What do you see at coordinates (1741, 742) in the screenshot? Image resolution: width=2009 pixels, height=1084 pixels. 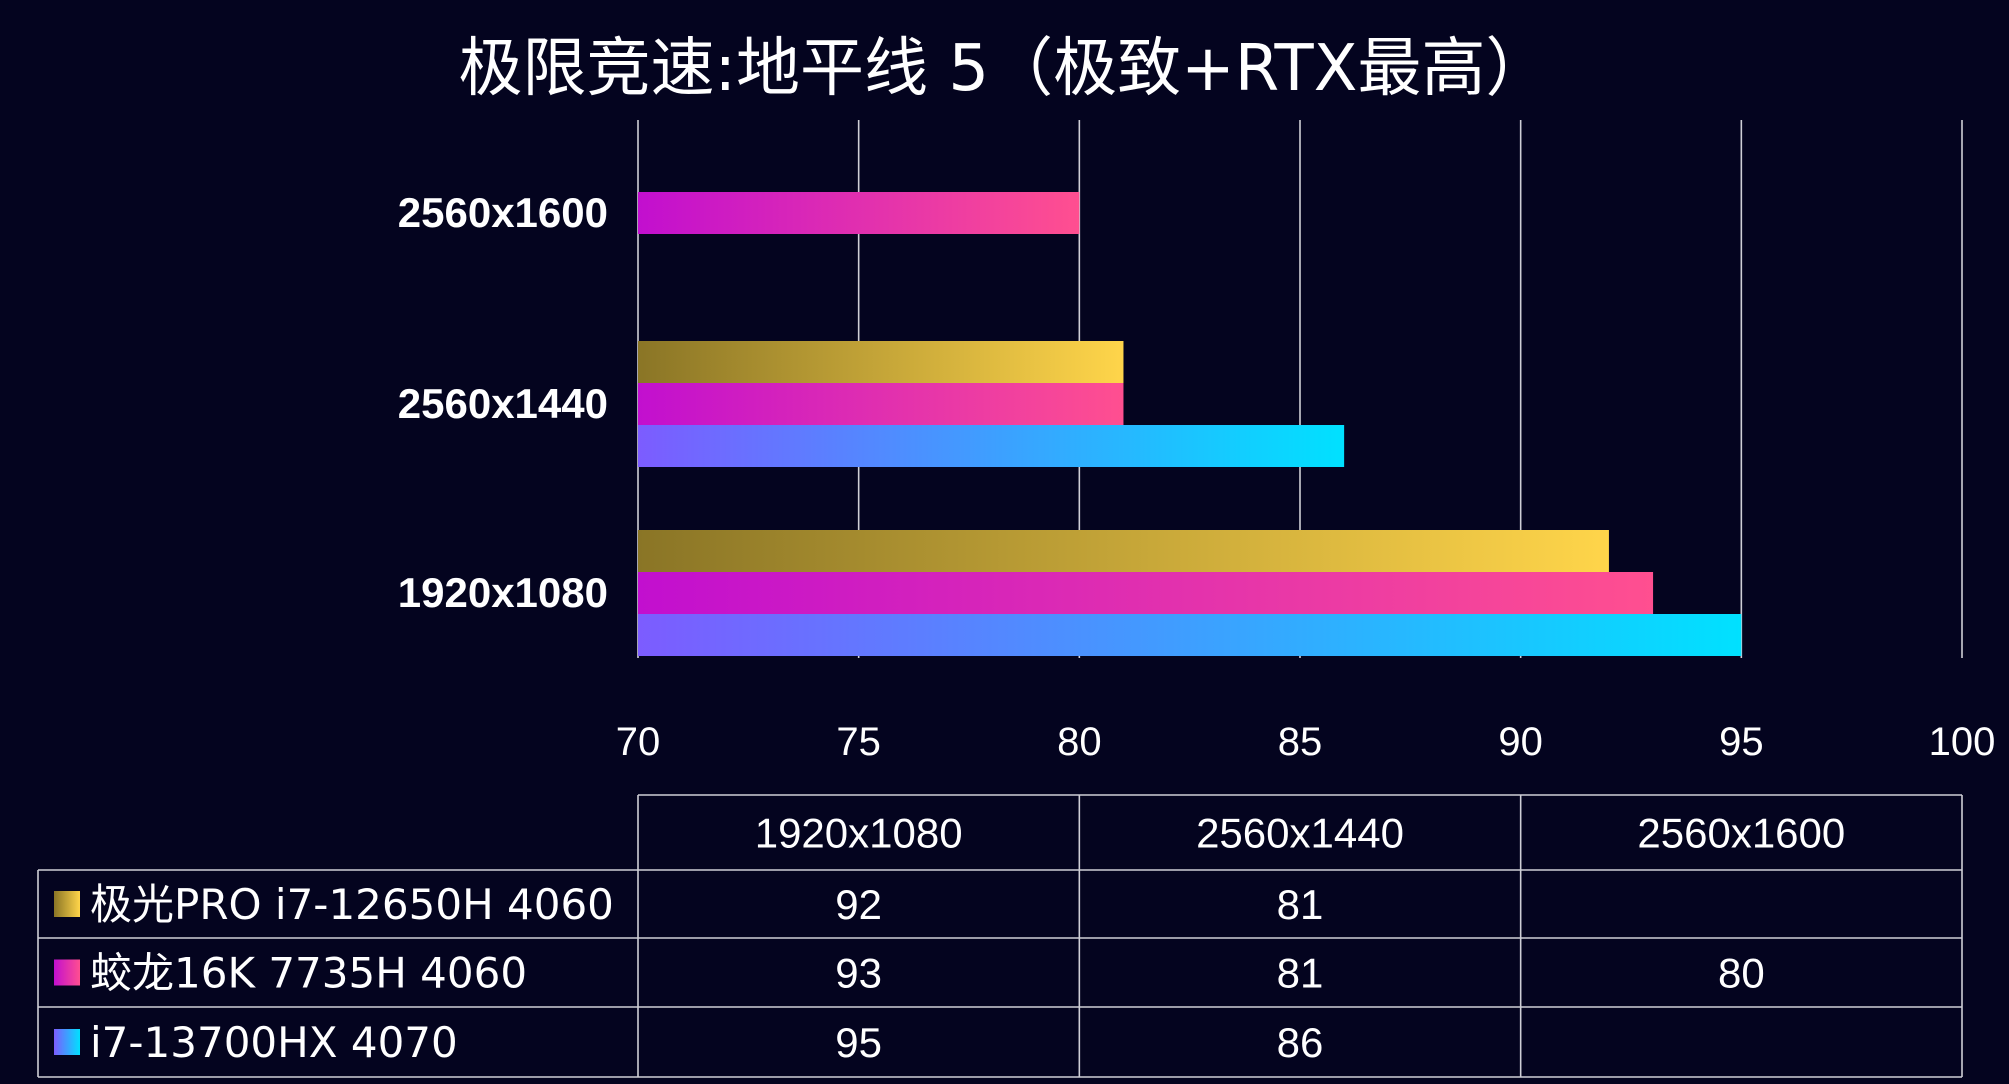 I see `x-tick-label: 95` at bounding box center [1741, 742].